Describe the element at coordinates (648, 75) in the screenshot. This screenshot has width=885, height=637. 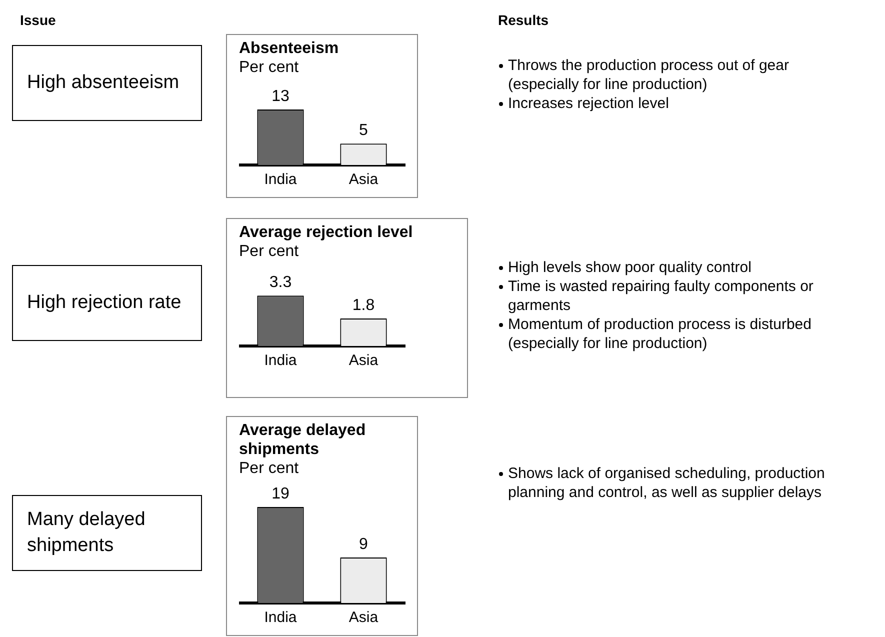
I see `text: Throws the production process out of gear (especially for line production)` at that location.